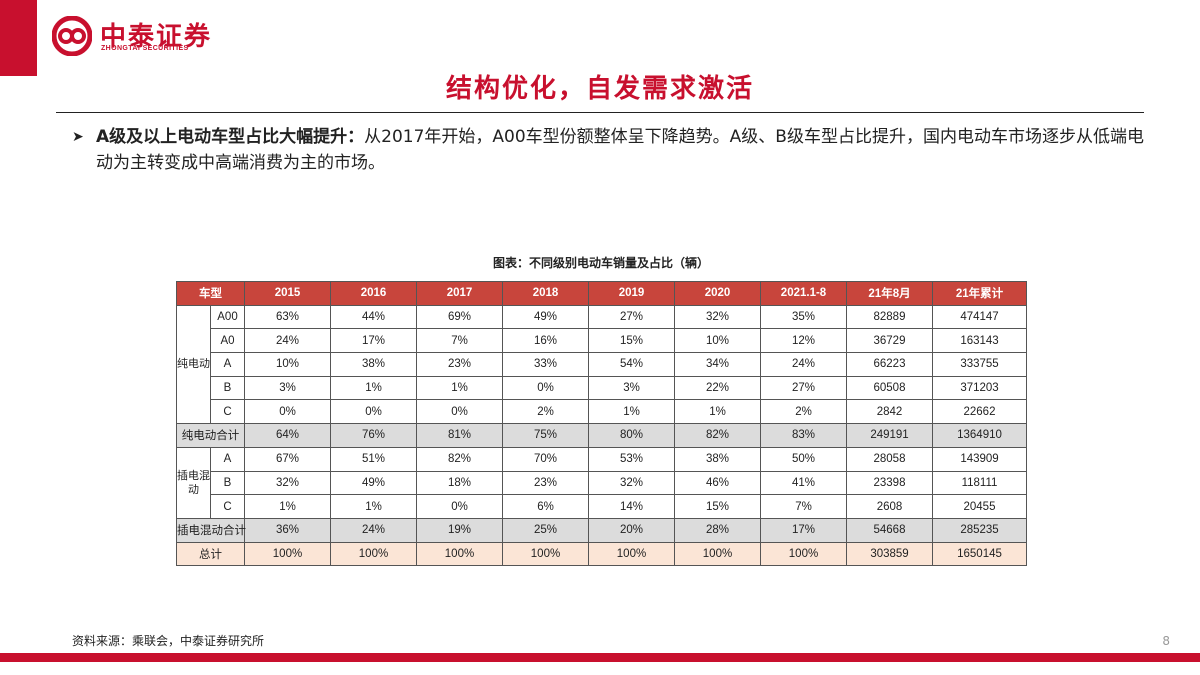 This screenshot has width=1200, height=675. Describe the element at coordinates (147, 36) in the screenshot. I see `company-logo: 中泰证券 ZHONGTAI SECURITIES` at that location.